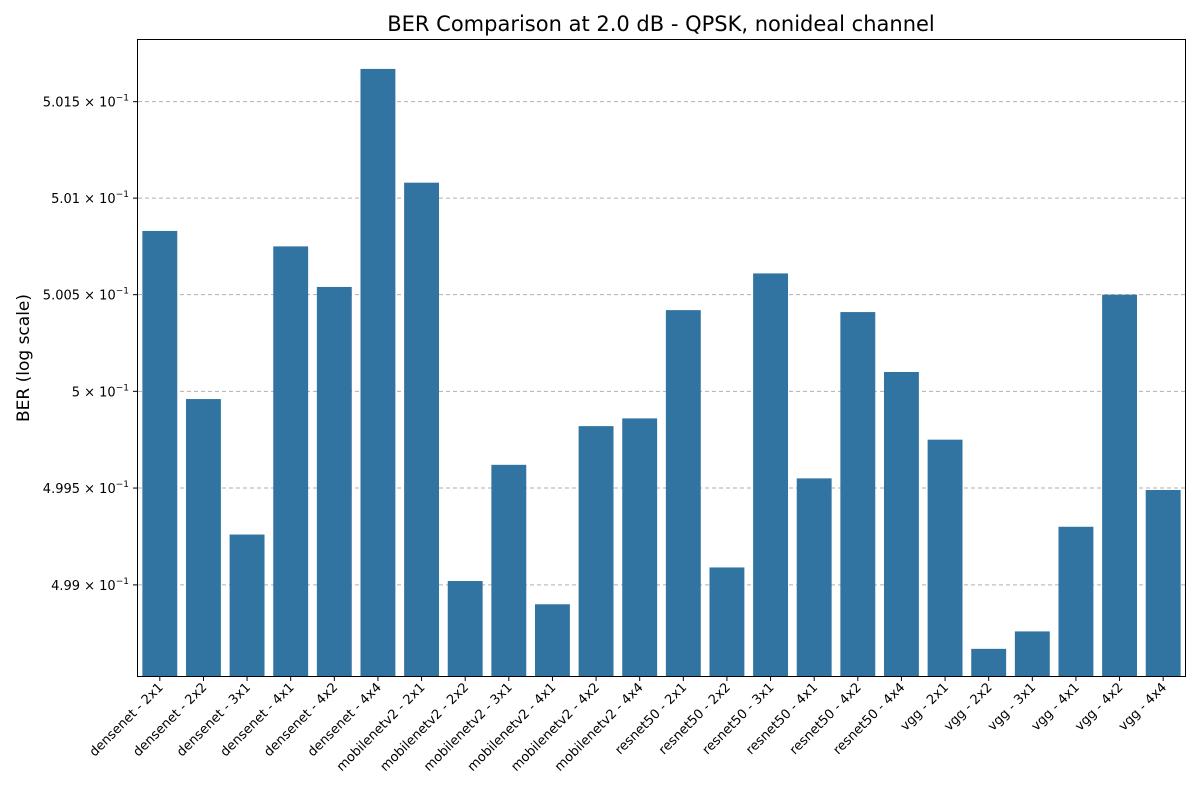  Describe the element at coordinates (86, 295) in the screenshot. I see `y-tick-label: 5.005 × 10⁻¹` at that location.